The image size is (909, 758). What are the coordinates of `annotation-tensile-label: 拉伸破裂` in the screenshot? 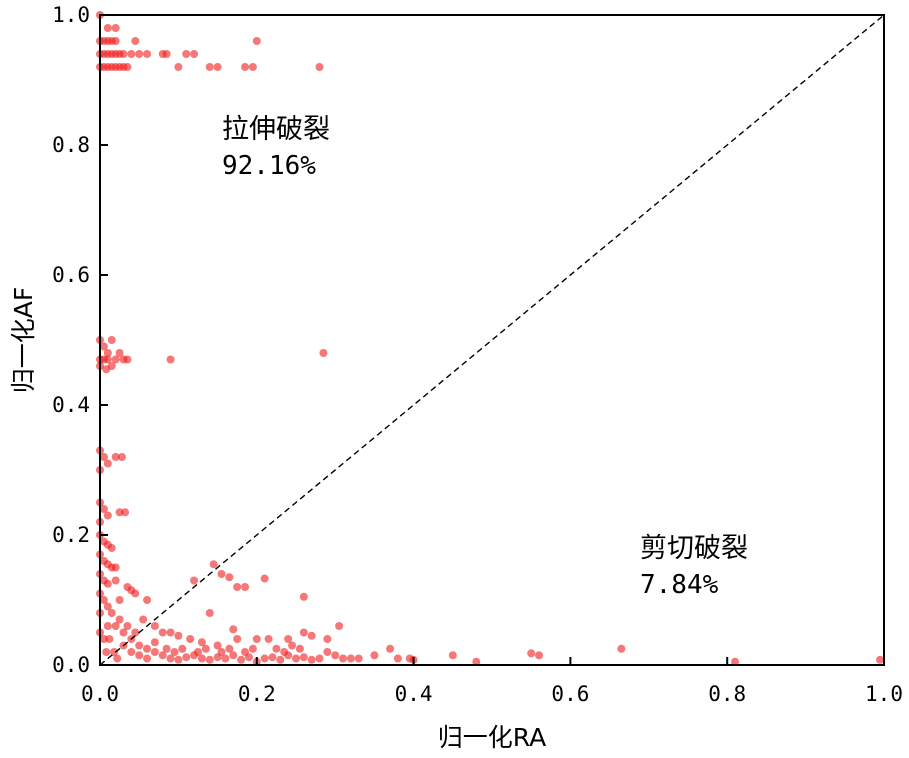 It's located at (276, 129).